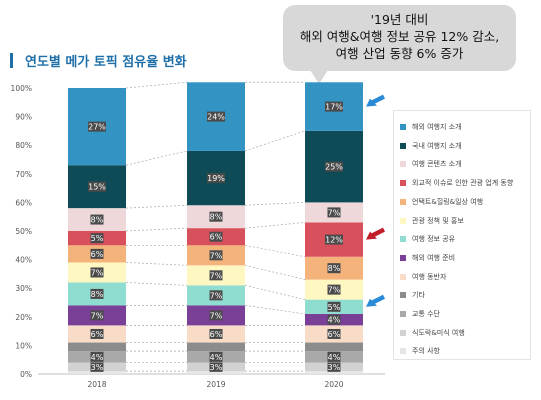 The image size is (541, 400). I want to click on legend-label: 언택트&힐링&일상 여행, so click(448, 201).